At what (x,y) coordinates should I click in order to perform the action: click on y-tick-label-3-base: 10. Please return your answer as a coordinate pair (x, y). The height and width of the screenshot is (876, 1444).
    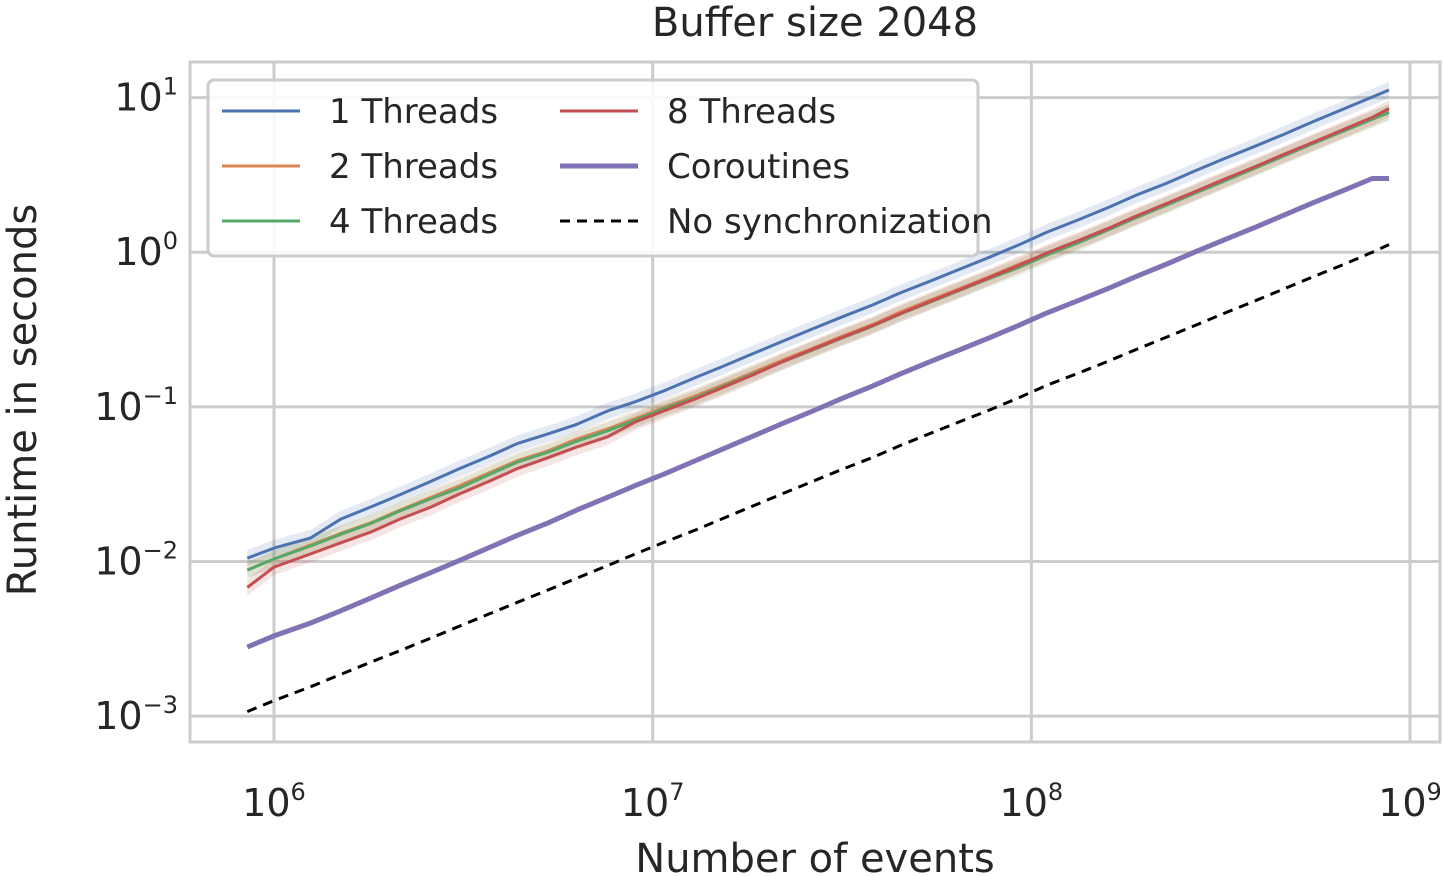
    Looking at the image, I should click on (138, 252).